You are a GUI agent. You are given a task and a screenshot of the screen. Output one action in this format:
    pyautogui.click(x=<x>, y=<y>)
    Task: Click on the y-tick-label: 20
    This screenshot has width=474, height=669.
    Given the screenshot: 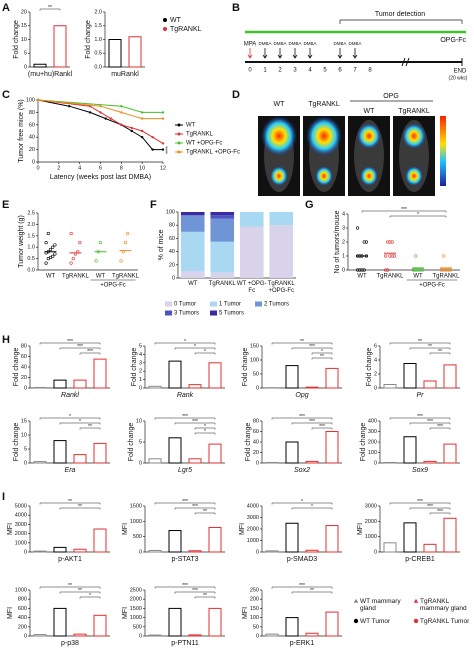 What is the action you would take?
    pyautogui.click(x=32, y=150)
    